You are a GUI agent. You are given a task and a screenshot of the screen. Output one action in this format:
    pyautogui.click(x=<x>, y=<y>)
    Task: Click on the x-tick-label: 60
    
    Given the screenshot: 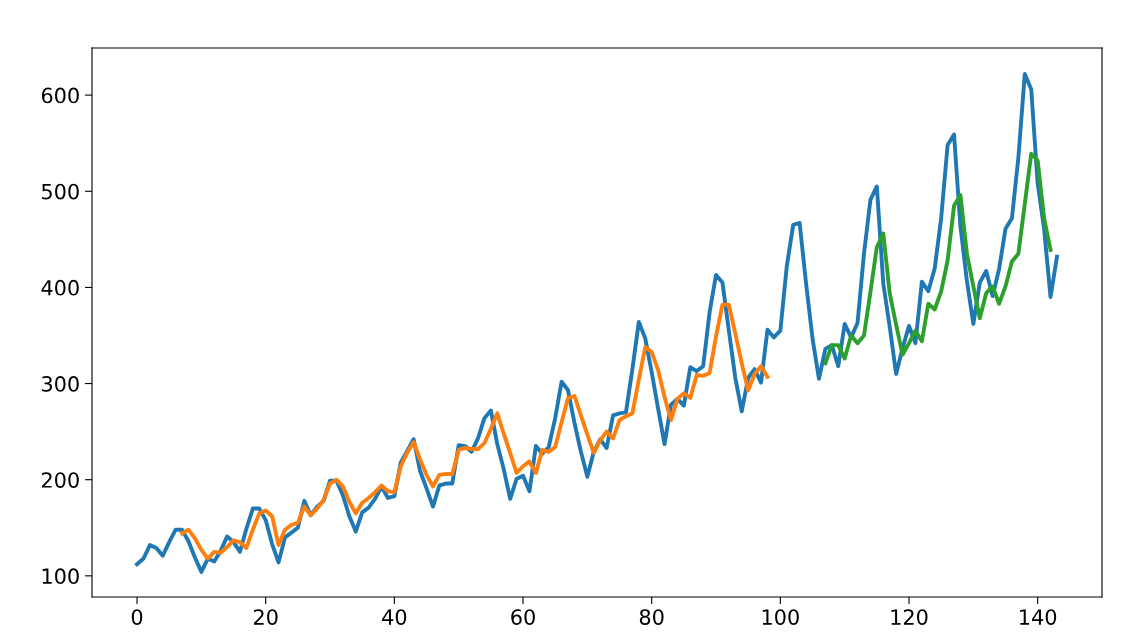 What is the action you would take?
    pyautogui.click(x=523, y=617)
    